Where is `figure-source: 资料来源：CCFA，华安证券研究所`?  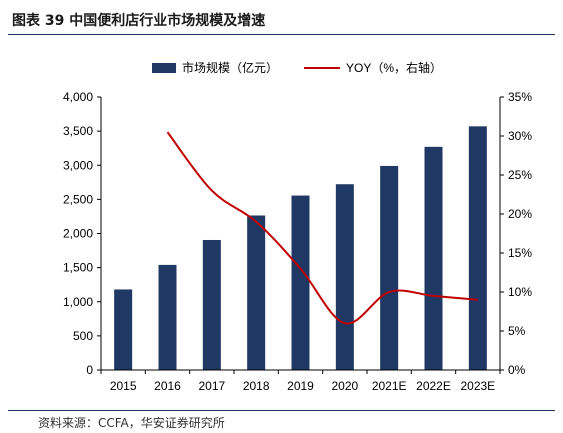
figure-source: 资料来源：CCFA，华安证券研究所 is located at coordinates (131, 423).